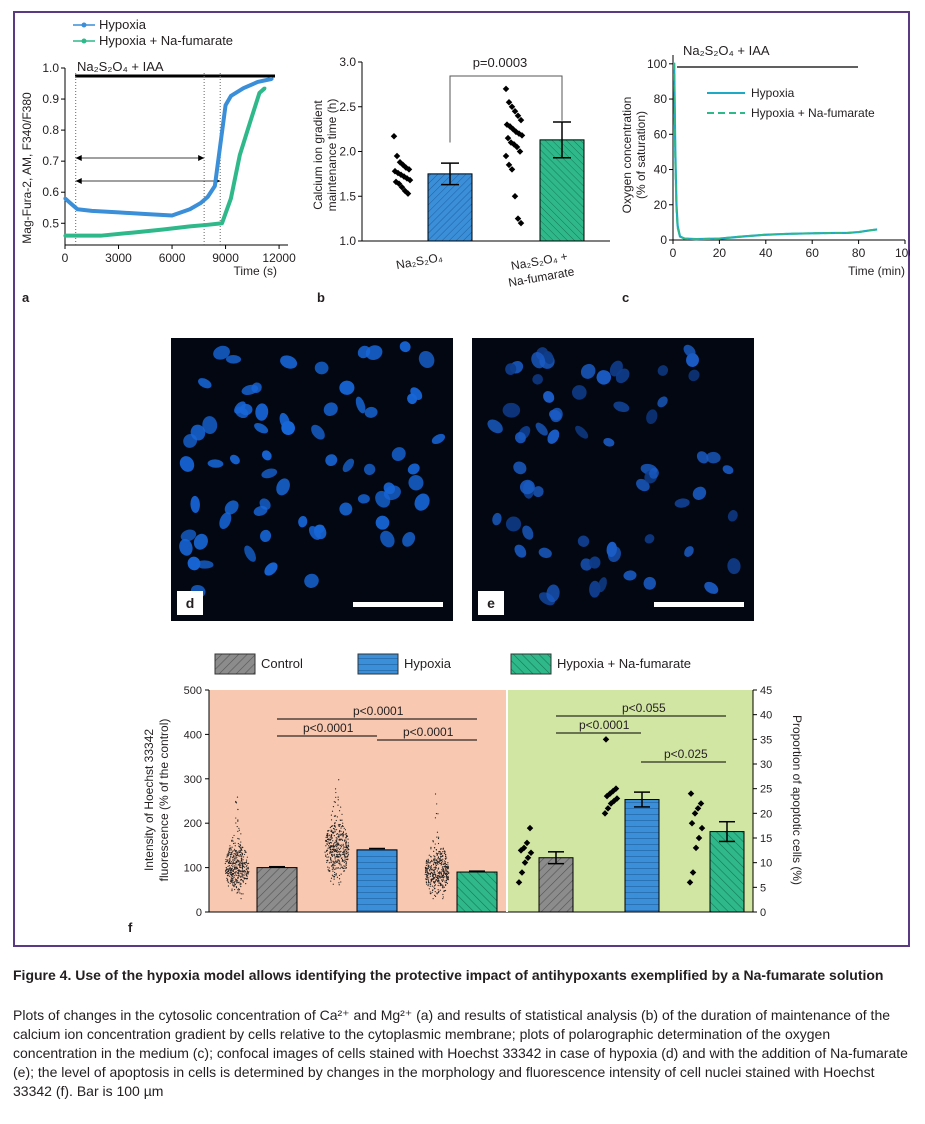 This screenshot has height=1124, width=925. Describe the element at coordinates (902, 253) in the screenshot. I see `x-tick-label: 100` at that location.